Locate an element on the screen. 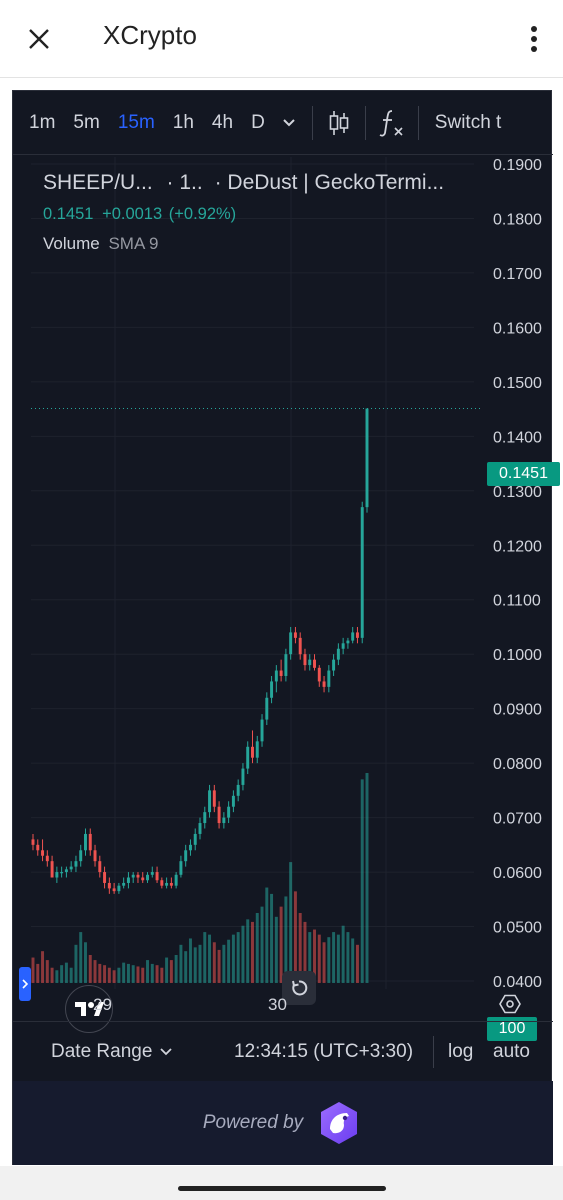 Image resolution: width=563 pixels, height=1200 pixels. chart-bottom-bar: Date Range 12:34:15 (UTC+3:30) log auto is located at coordinates (283, 1051).